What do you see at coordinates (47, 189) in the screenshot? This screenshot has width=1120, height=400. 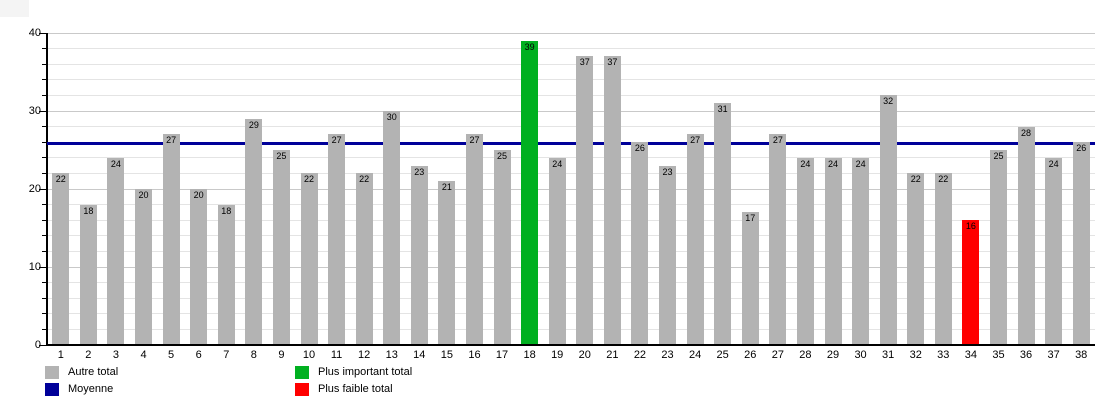 I see `y-axis-line` at bounding box center [47, 189].